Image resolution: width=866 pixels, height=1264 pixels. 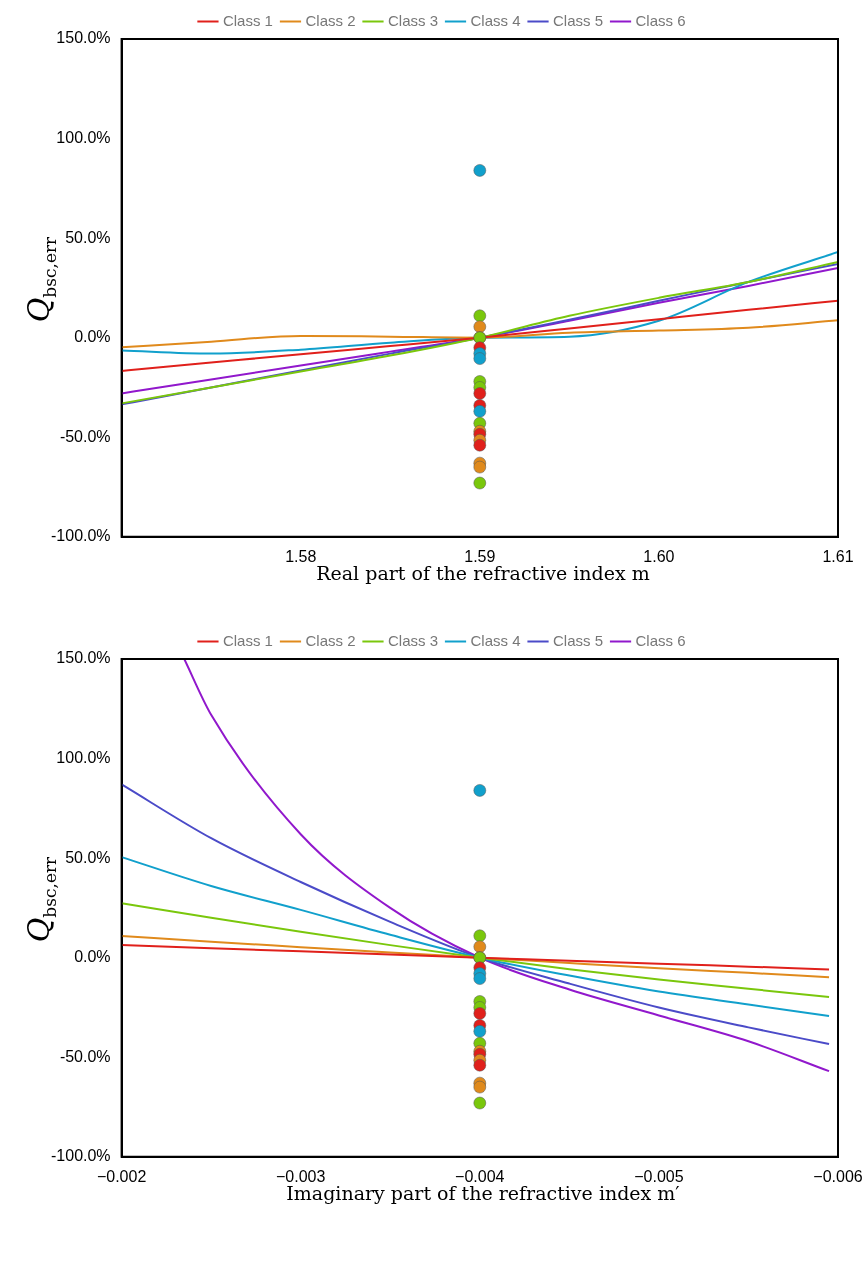 What do you see at coordinates (301, 556) in the screenshot?
I see `x-tick-label: 1.58` at bounding box center [301, 556].